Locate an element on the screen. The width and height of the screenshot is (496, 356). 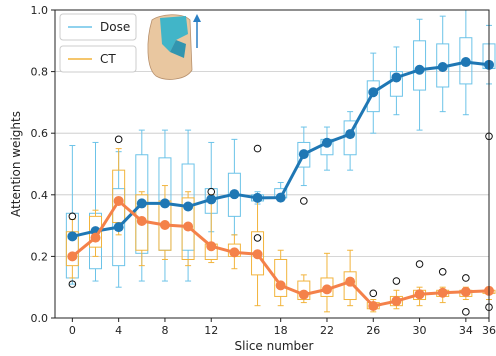
x-axis-title: Slice number is located at coordinates (274, 346).